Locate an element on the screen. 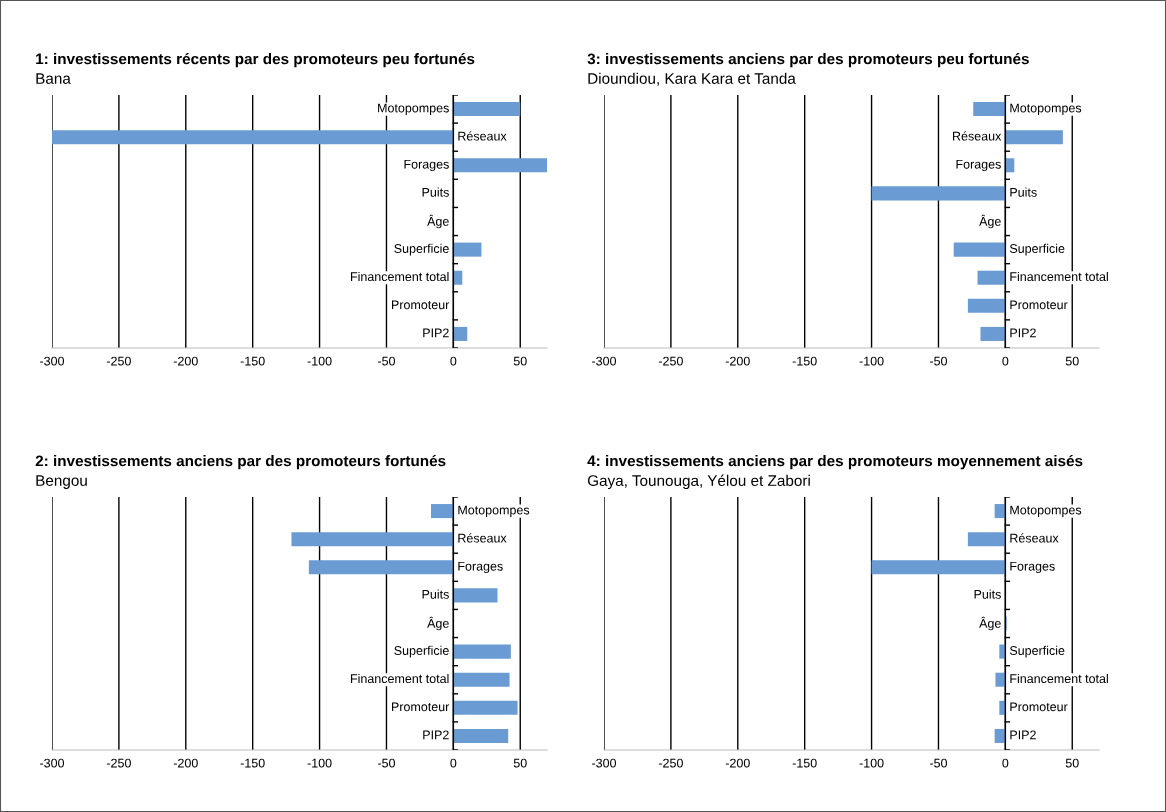  chart-title: 2: investissements anciens par des promoteurs fortunés is located at coordinates (240, 462).